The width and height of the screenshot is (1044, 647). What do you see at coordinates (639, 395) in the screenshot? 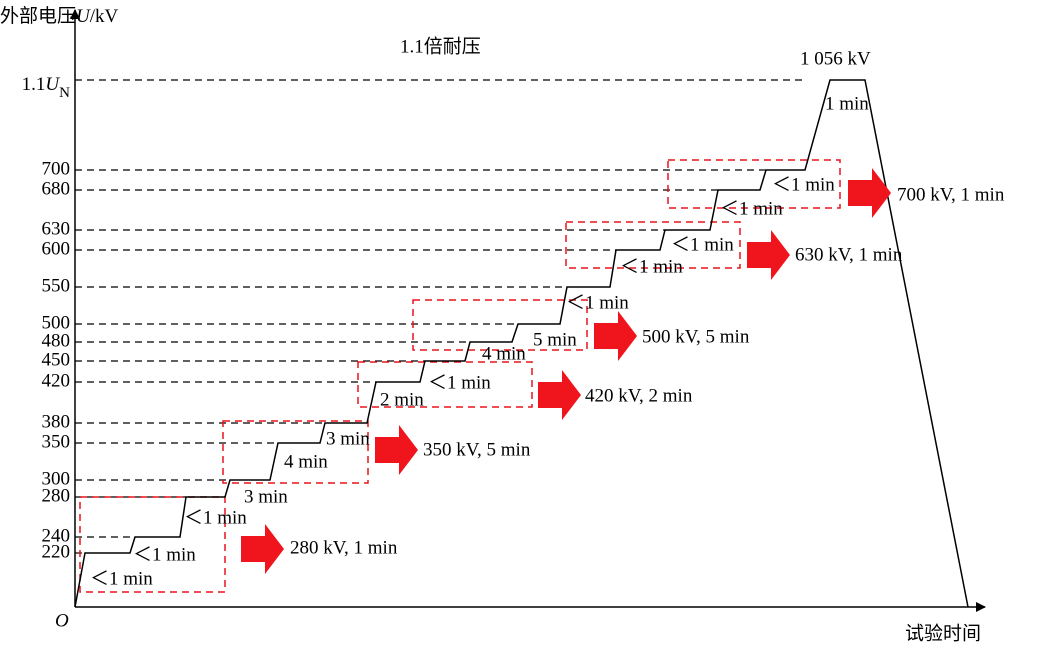
I see `callout: 420 kV, 2 min` at bounding box center [639, 395].